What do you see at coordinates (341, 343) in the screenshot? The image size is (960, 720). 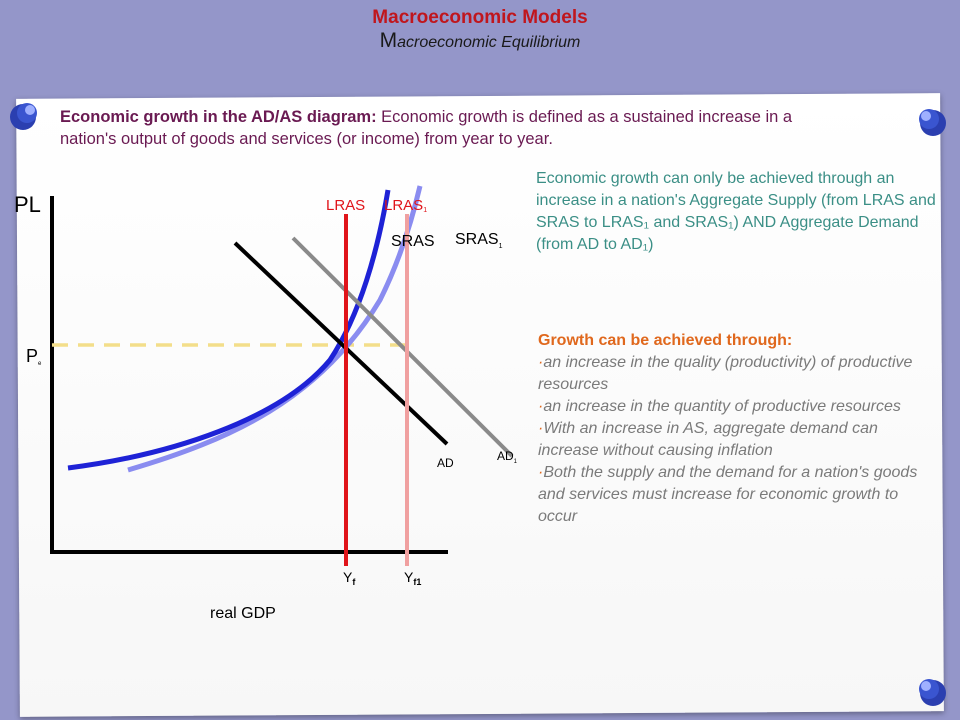 I see `ad-curve` at bounding box center [341, 343].